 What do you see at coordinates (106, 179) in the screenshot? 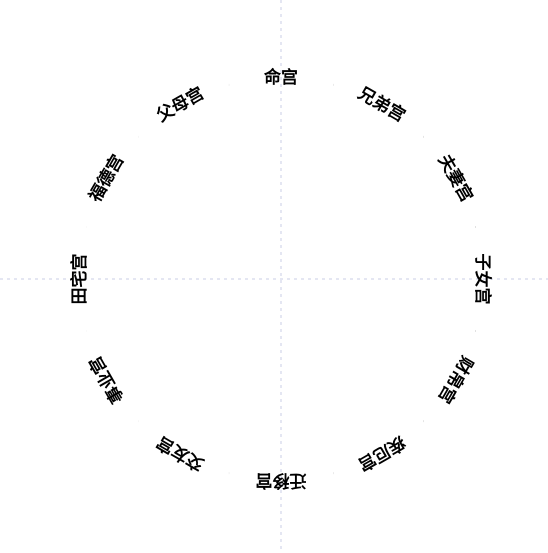
I see `palace-label: 福德宫` at bounding box center [106, 179].